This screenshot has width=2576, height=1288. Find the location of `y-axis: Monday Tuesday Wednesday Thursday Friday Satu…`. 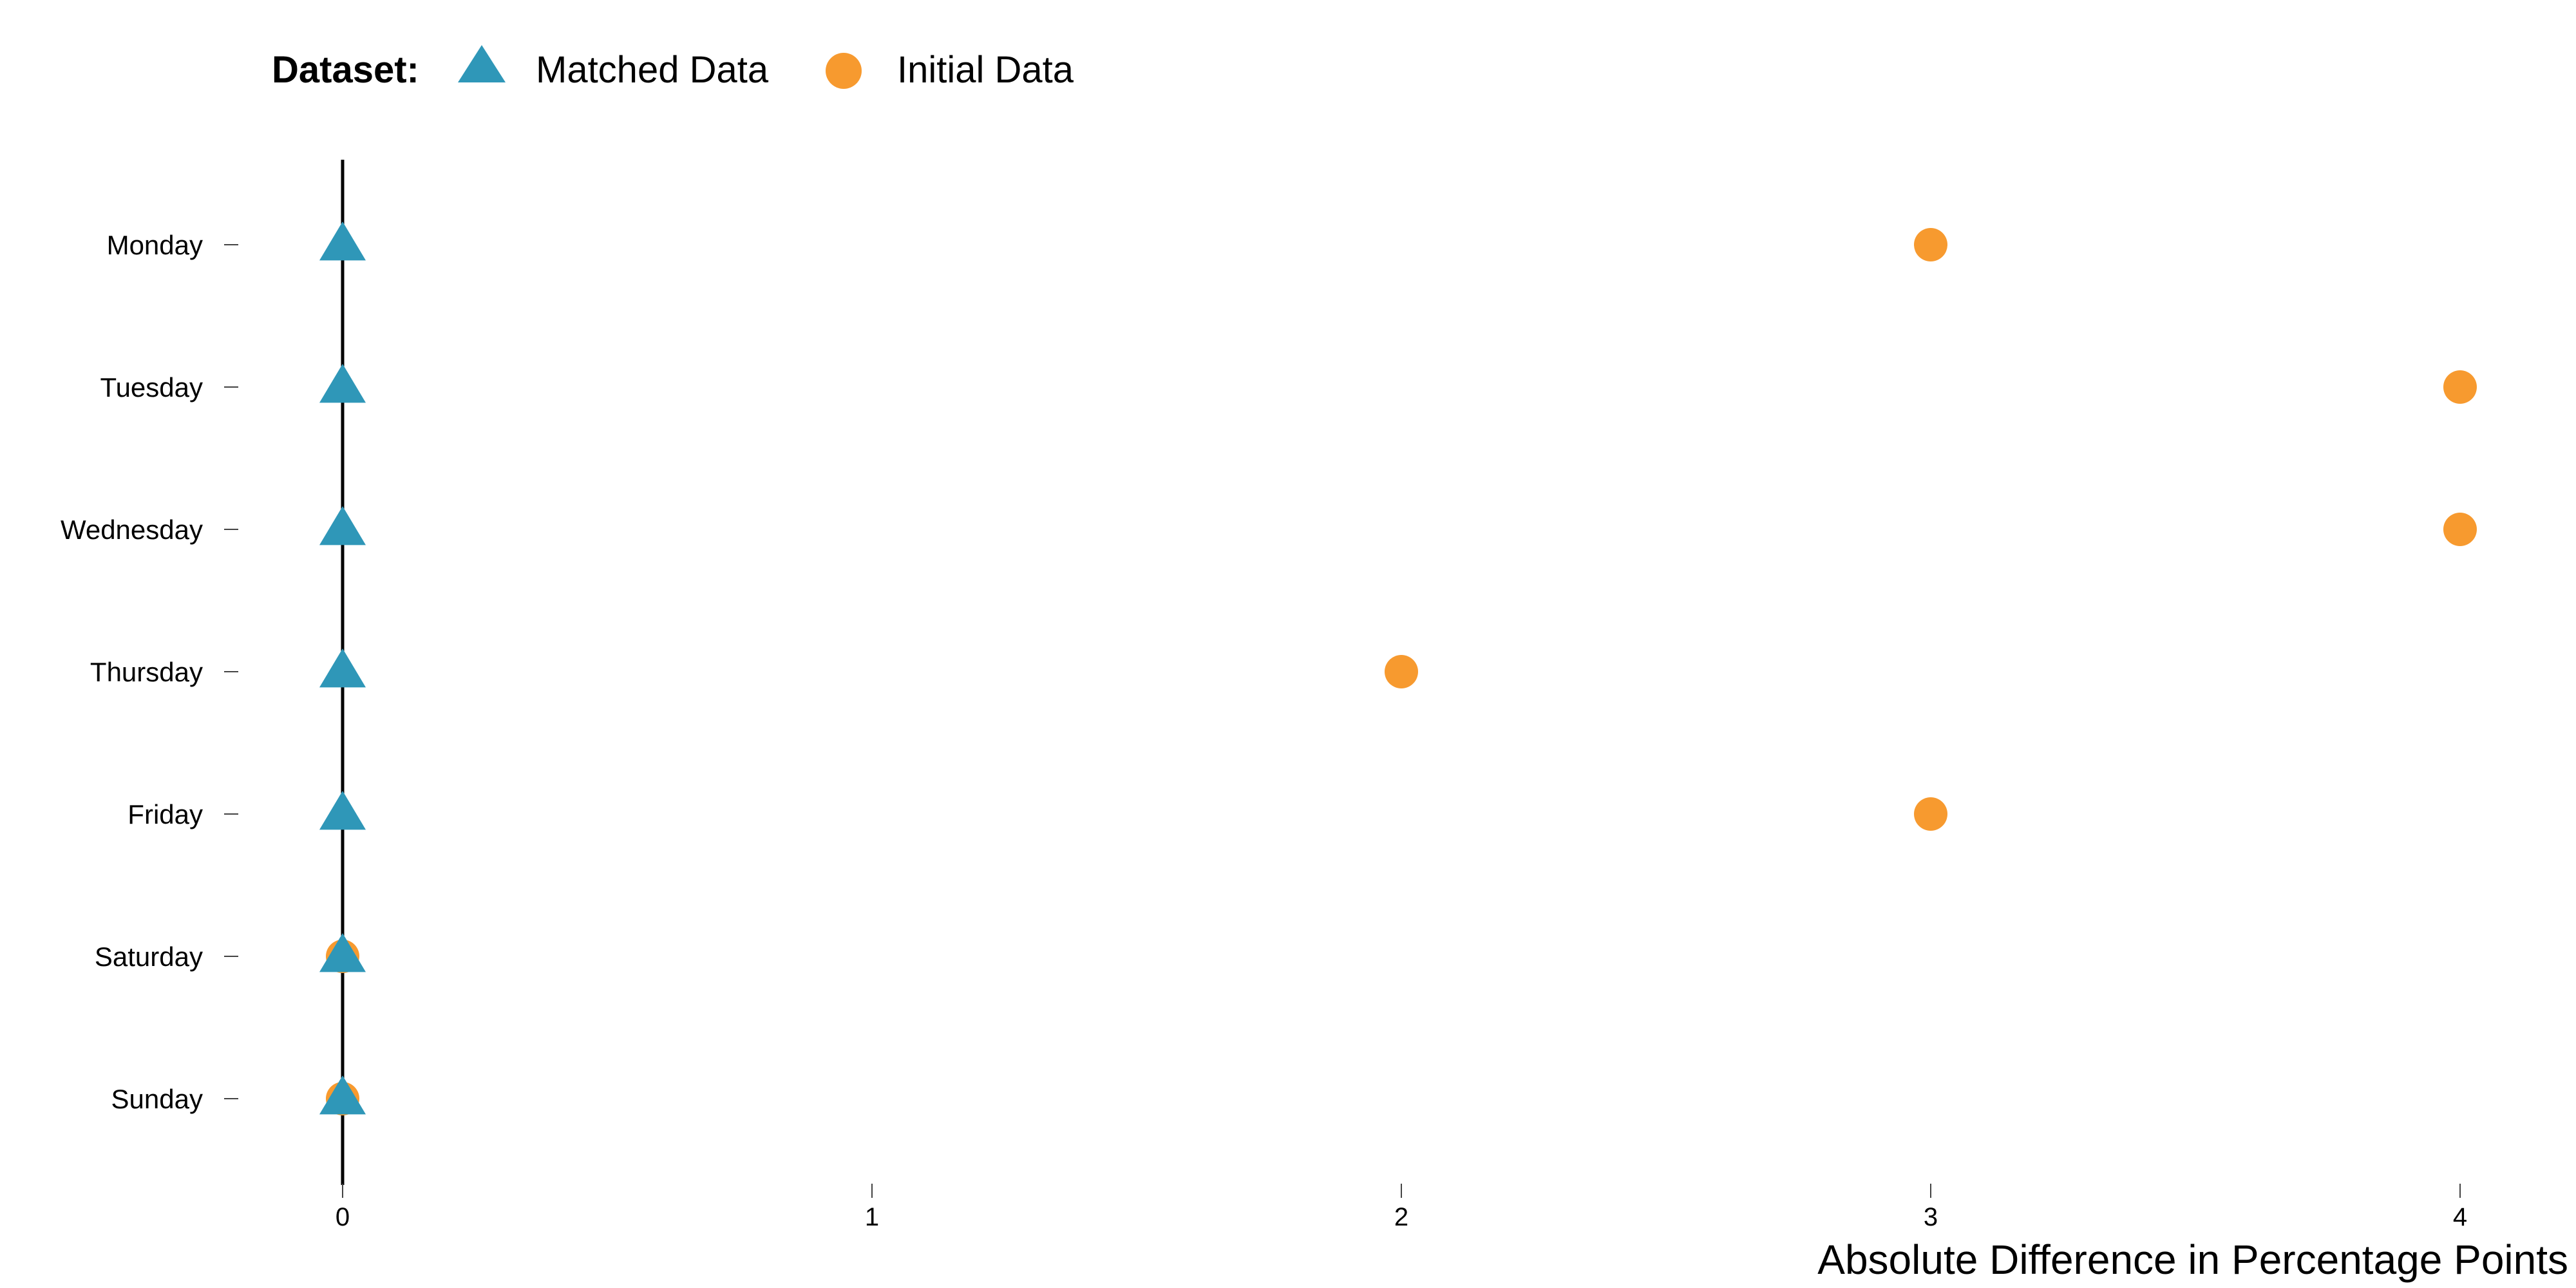

y-axis: Monday Tuesday Wednesday Thursday Friday Satu… is located at coordinates (149, 672).